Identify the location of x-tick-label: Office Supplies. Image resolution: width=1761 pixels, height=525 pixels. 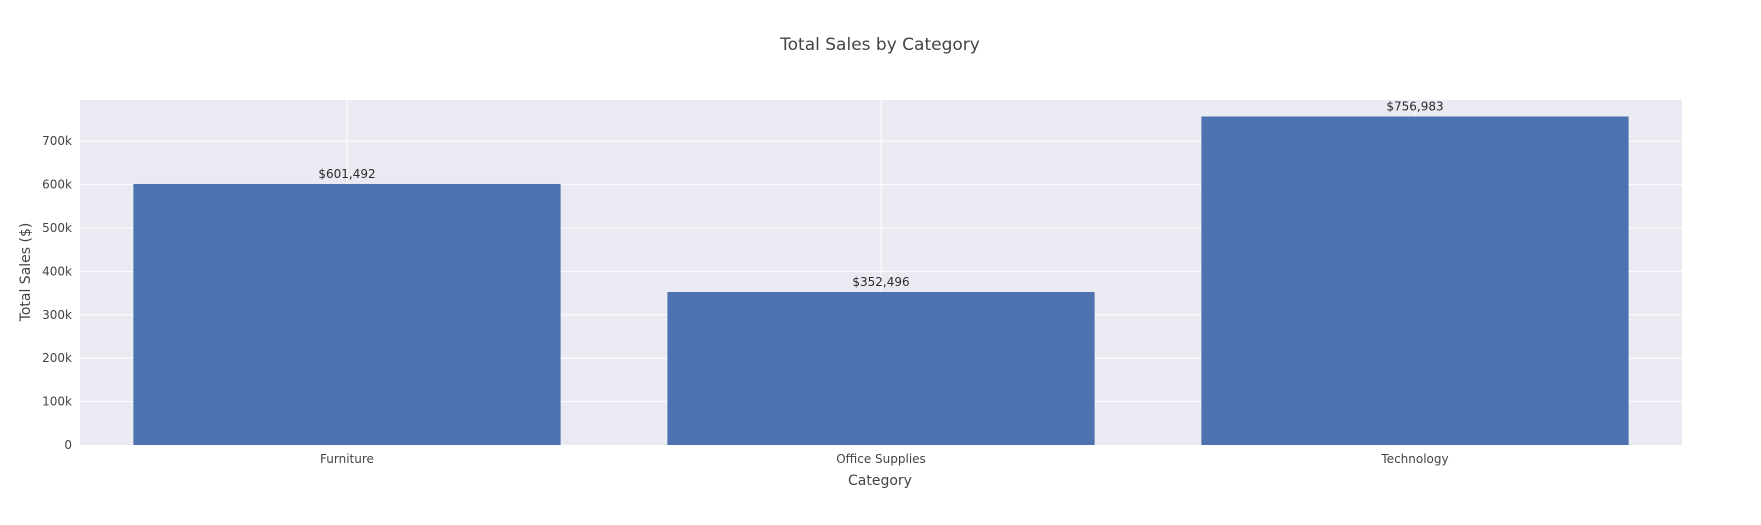
(881, 459).